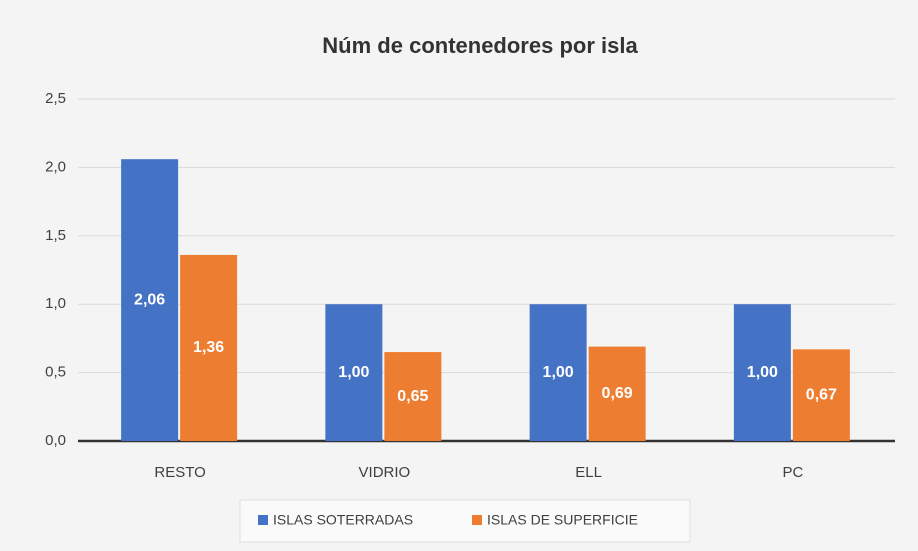 The width and height of the screenshot is (918, 551). Describe the element at coordinates (55, 303) in the screenshot. I see `y-tick-label: 1,0` at that location.